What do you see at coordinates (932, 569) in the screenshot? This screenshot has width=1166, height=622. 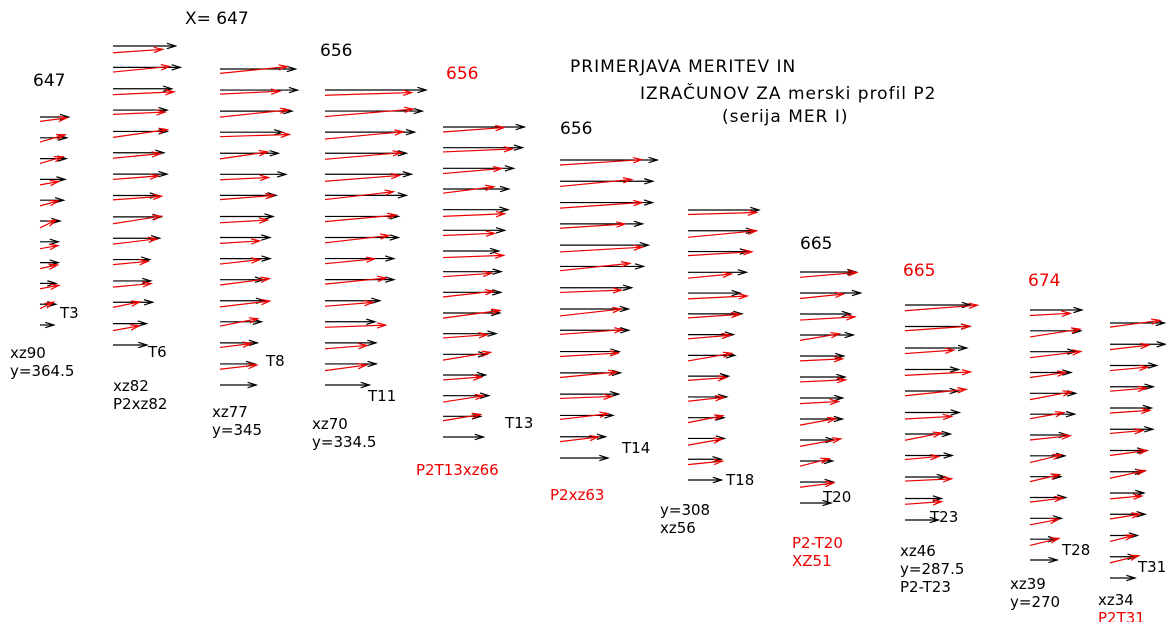 I see `profile-label: y=287.5` at bounding box center [932, 569].